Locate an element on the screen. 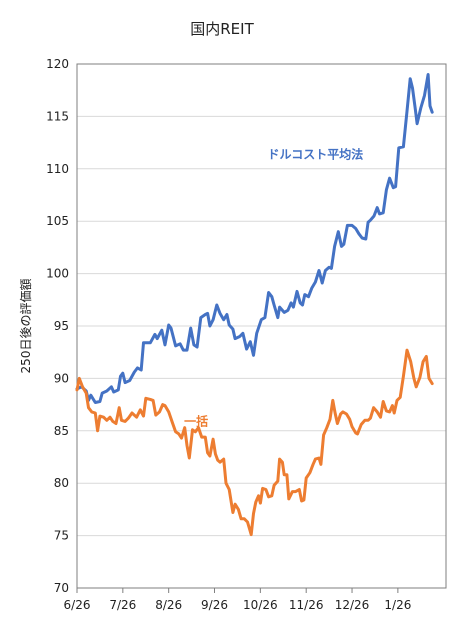 The image size is (461, 620). y-tick-label: 75 is located at coordinates (61, 536).